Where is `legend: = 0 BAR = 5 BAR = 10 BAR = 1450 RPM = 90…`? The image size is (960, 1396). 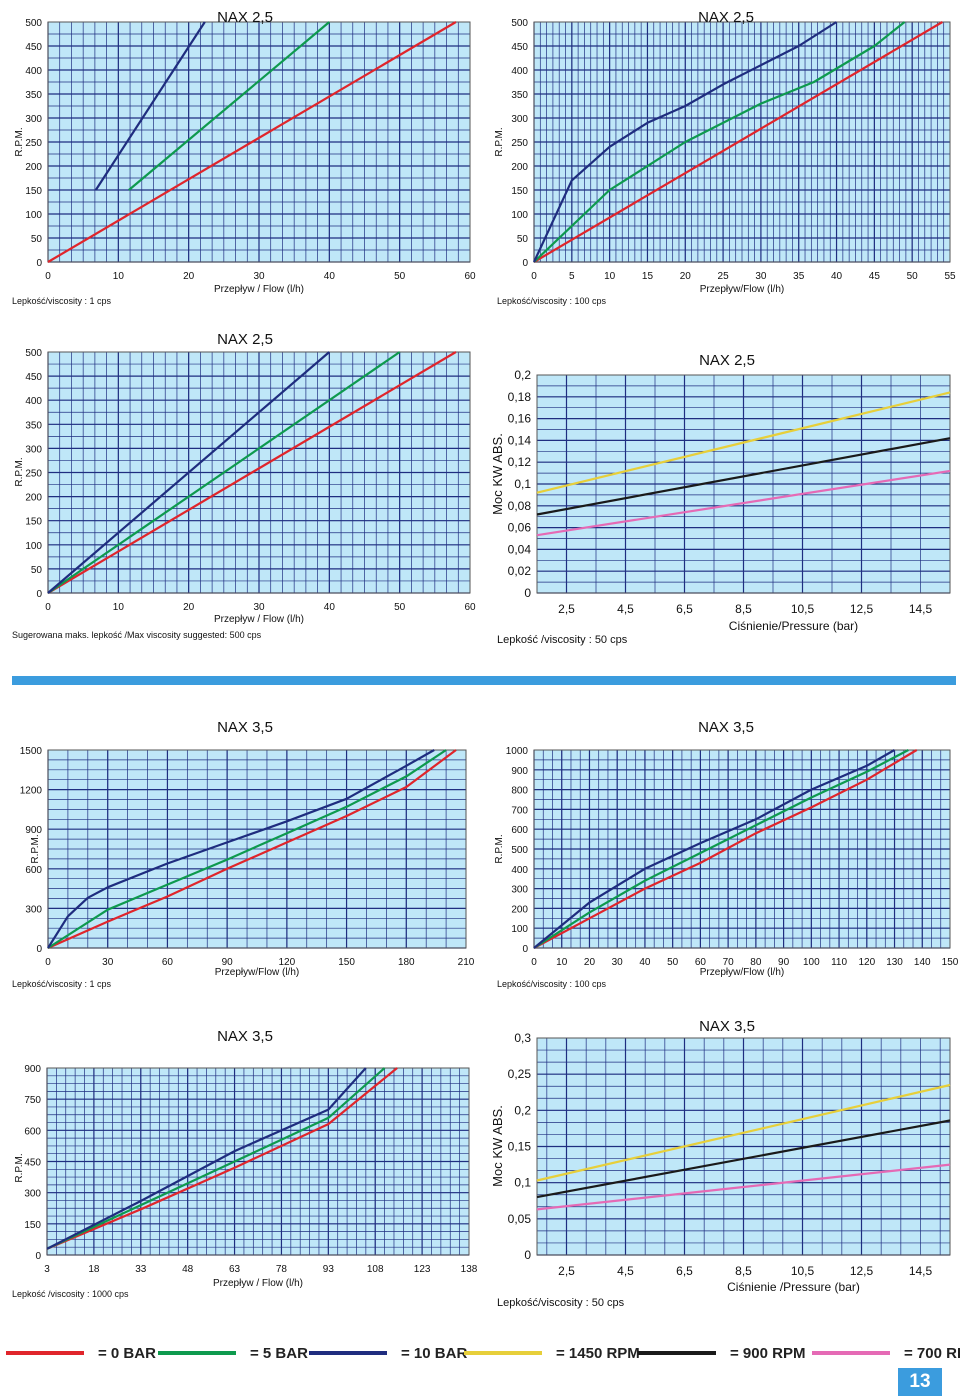 legend: = 0 BAR = 5 BAR = 10 BAR = 1450 RPM = 90… is located at coordinates (480, 1353).